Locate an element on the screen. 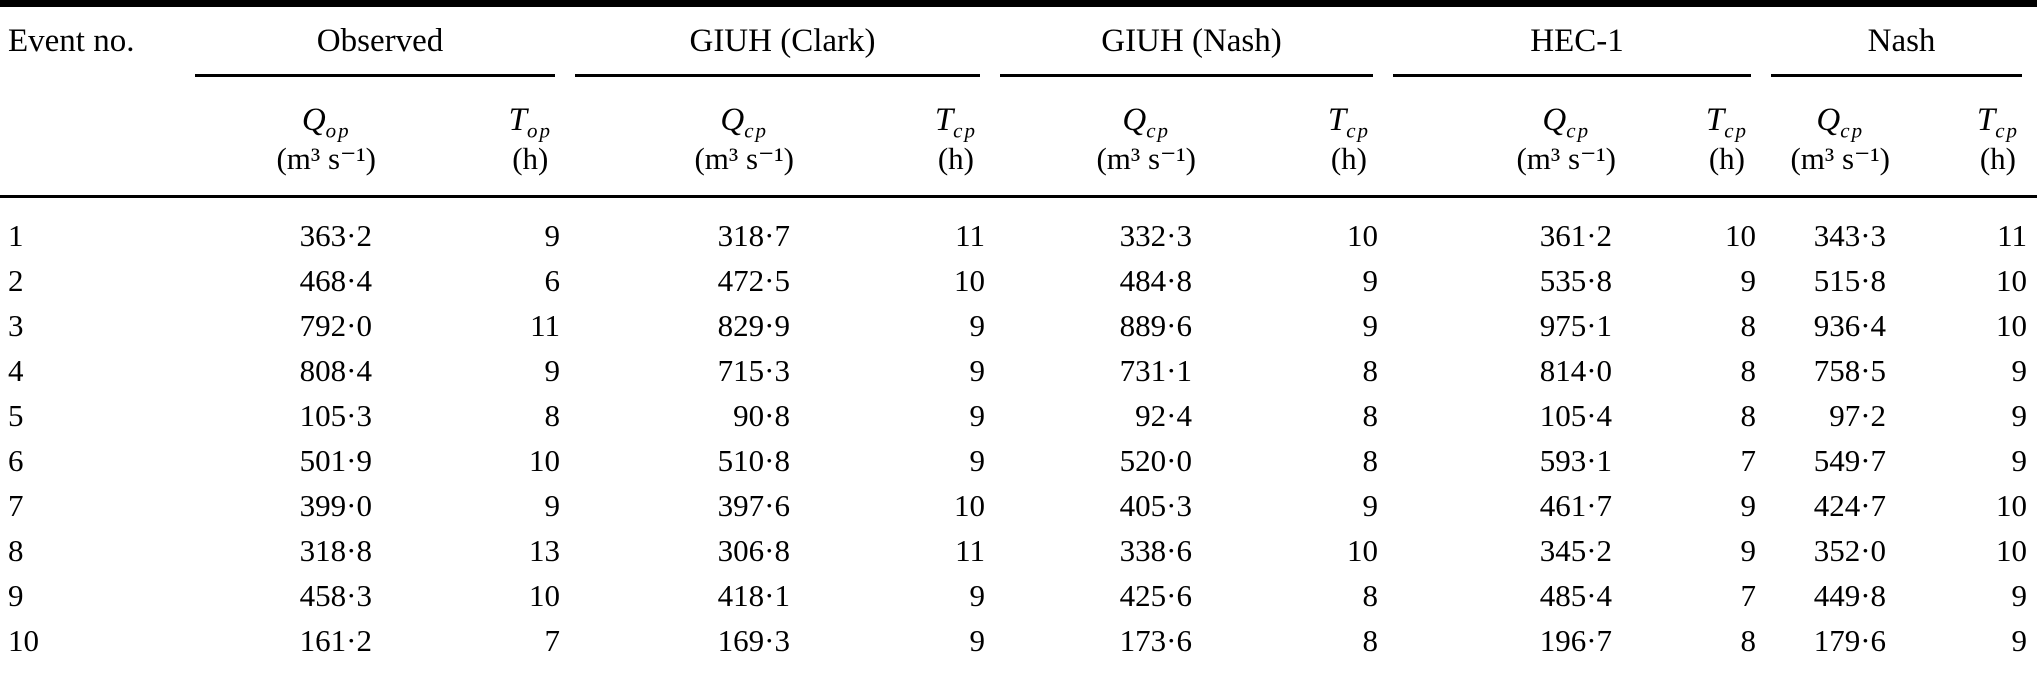 This screenshot has height=680, width=2037. group-label: Observed is located at coordinates (380, 41).